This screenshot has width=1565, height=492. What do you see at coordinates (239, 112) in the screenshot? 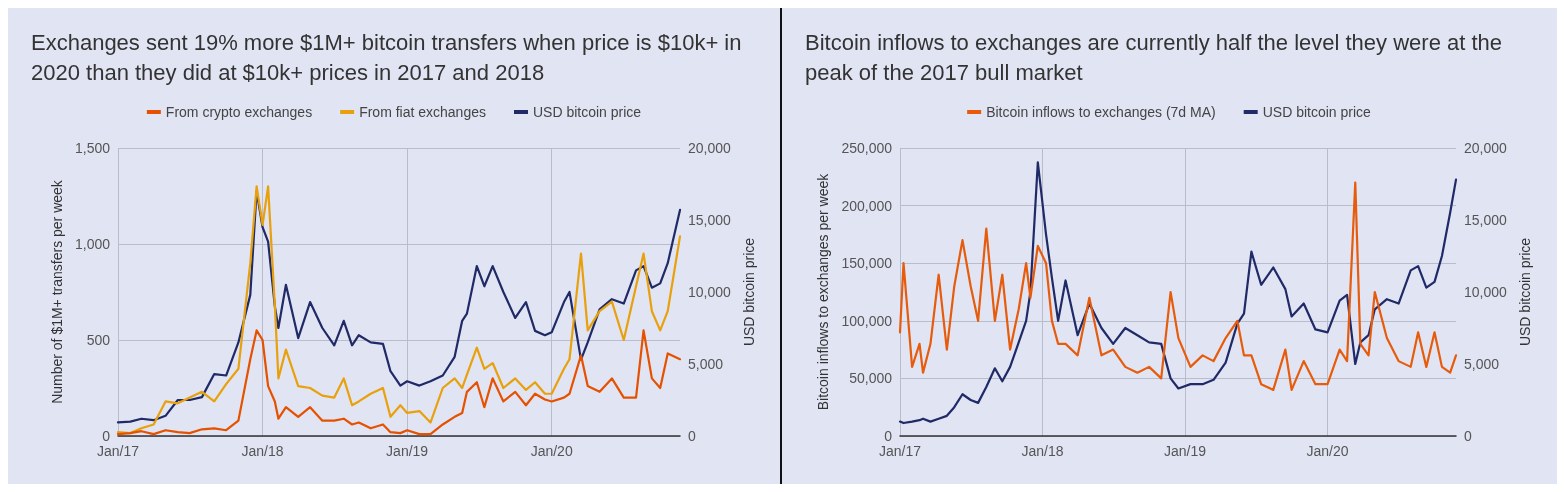
I see `legend-label: From crypto exchanges` at bounding box center [239, 112].